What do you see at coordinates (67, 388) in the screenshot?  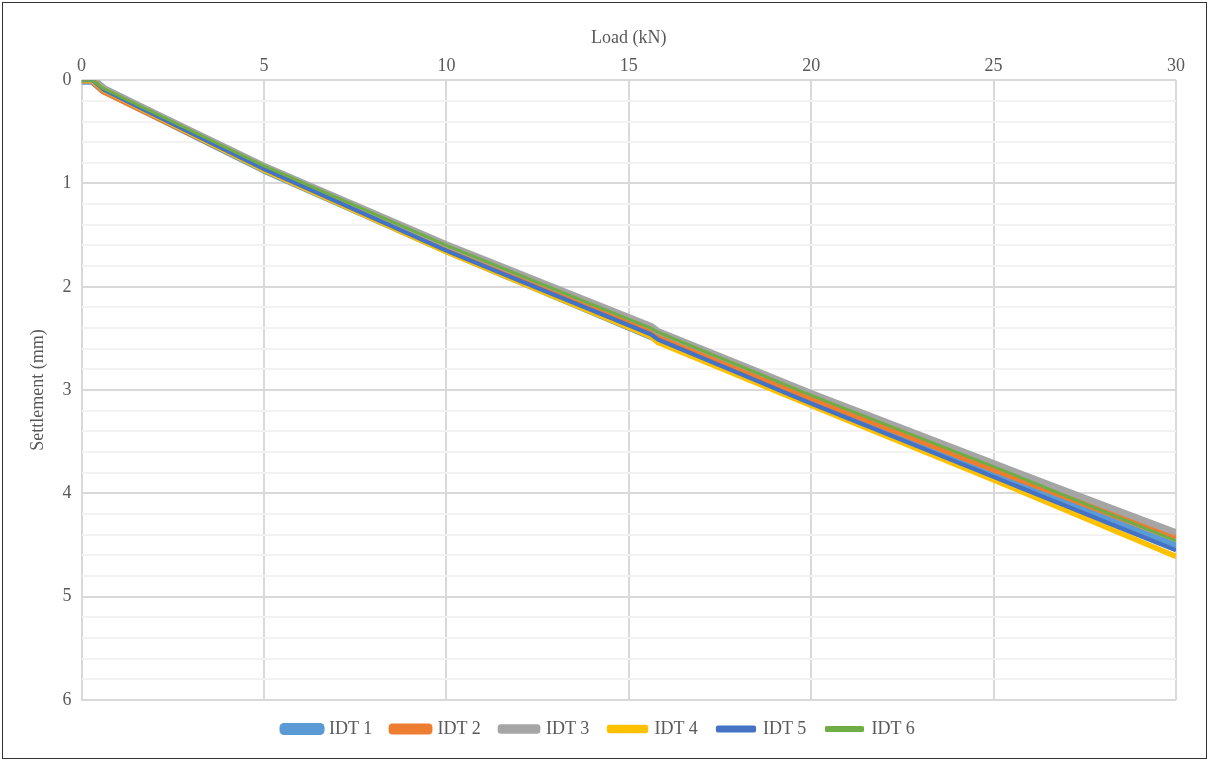 I see `y-tick-label: 3` at bounding box center [67, 388].